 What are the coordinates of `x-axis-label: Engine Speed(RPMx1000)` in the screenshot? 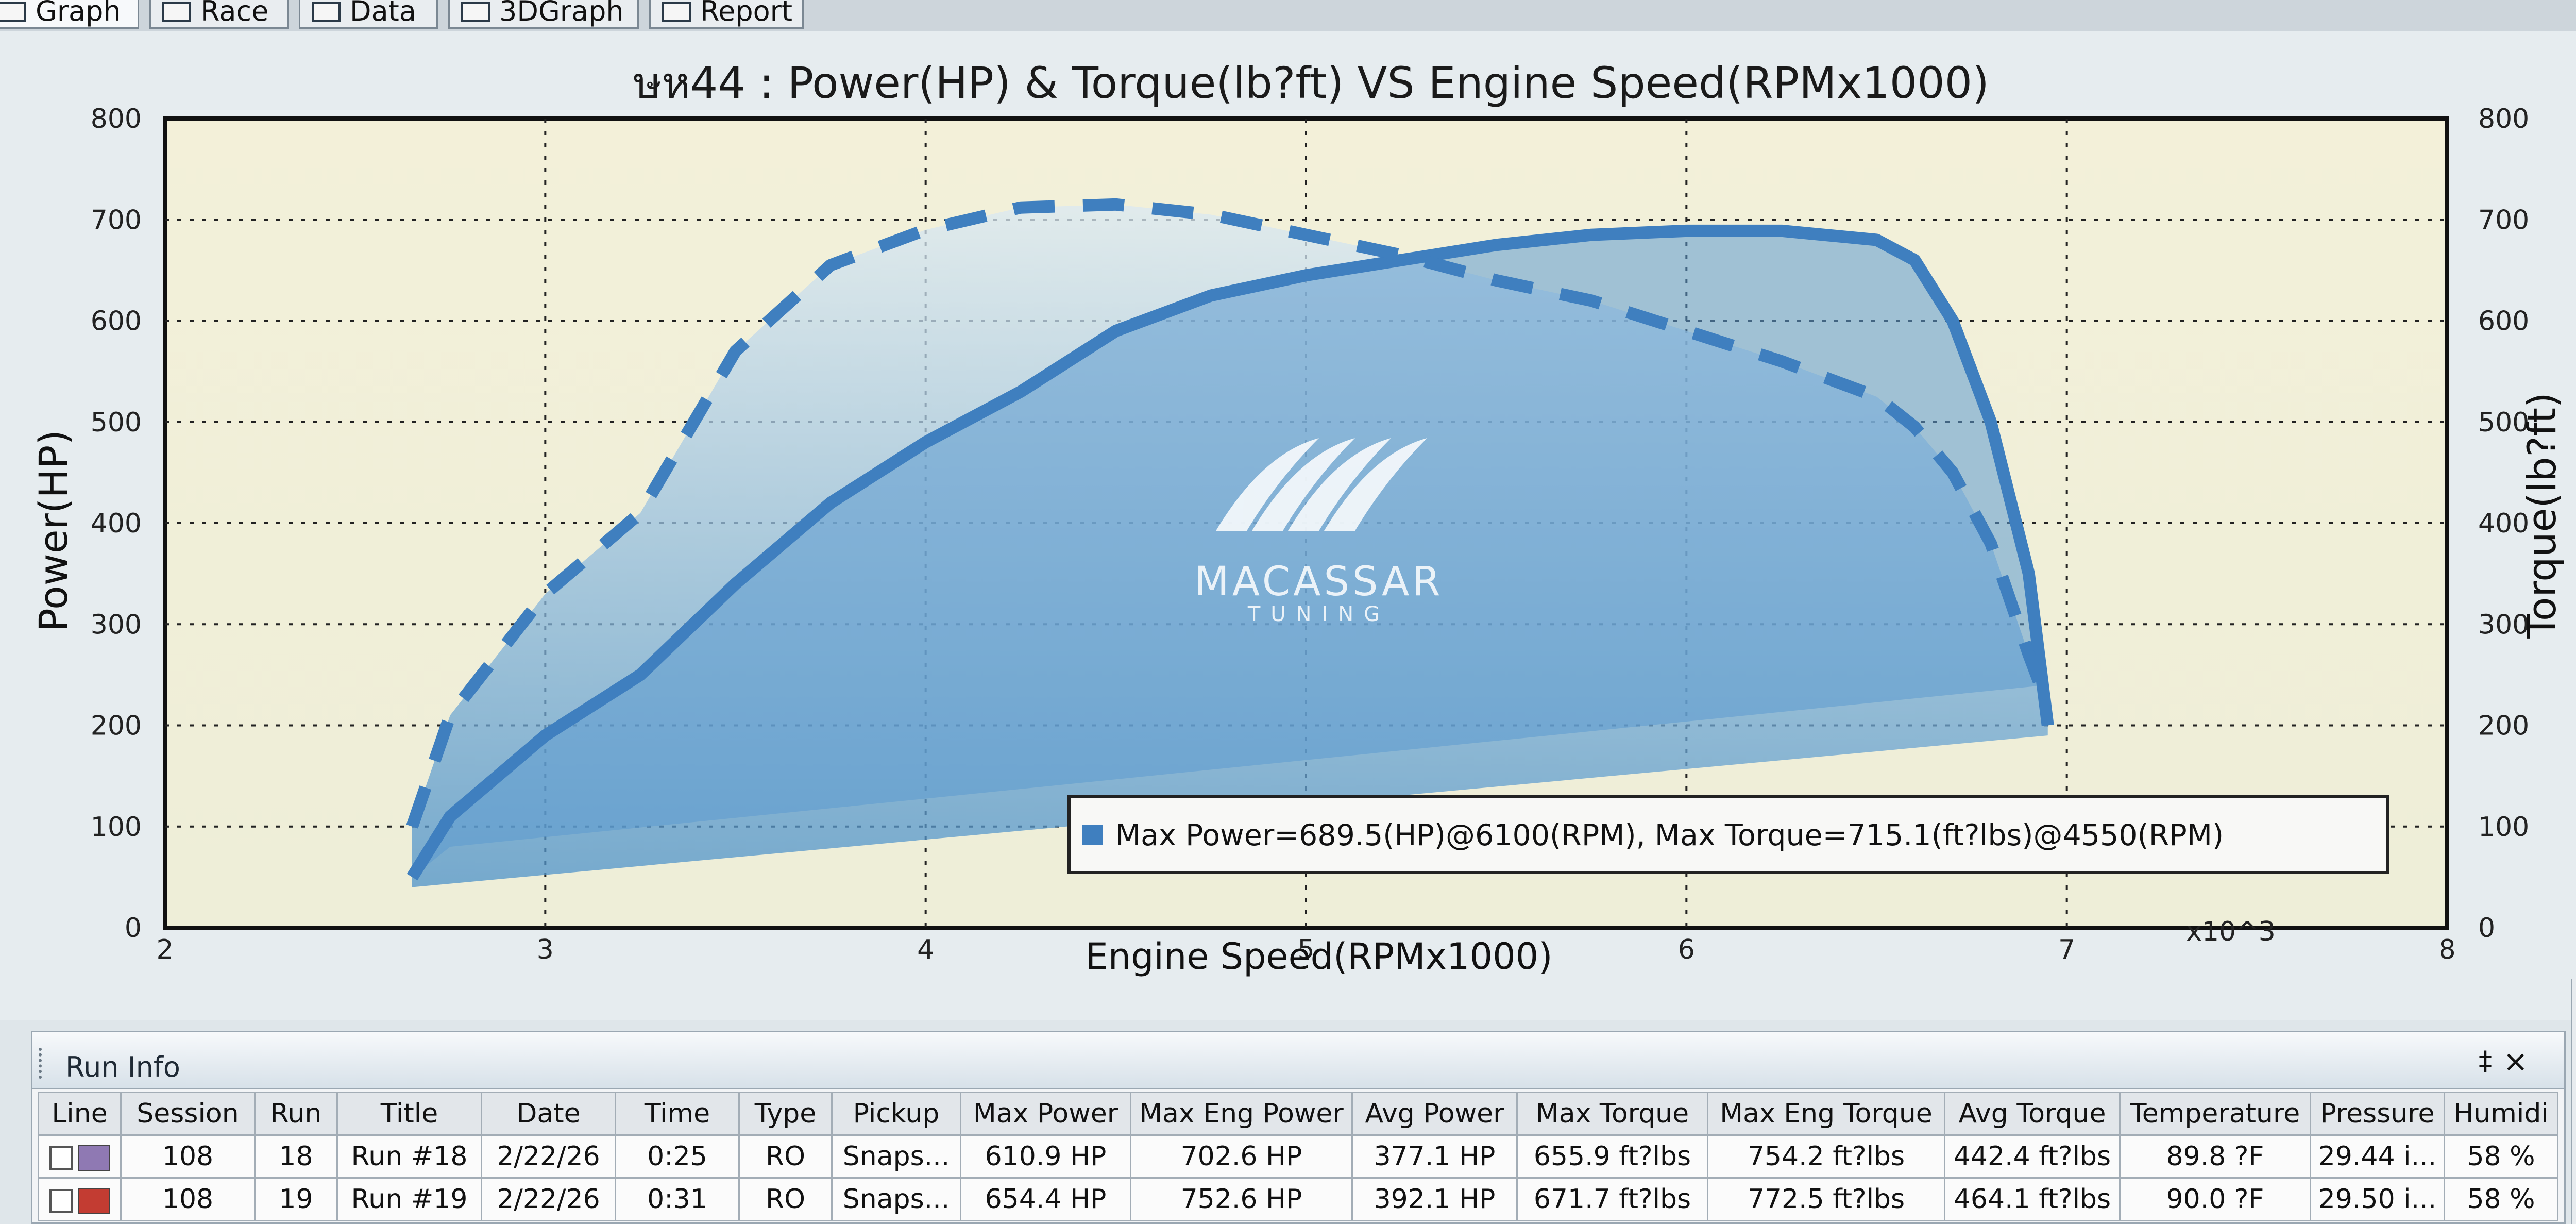 It's located at (1318, 956).